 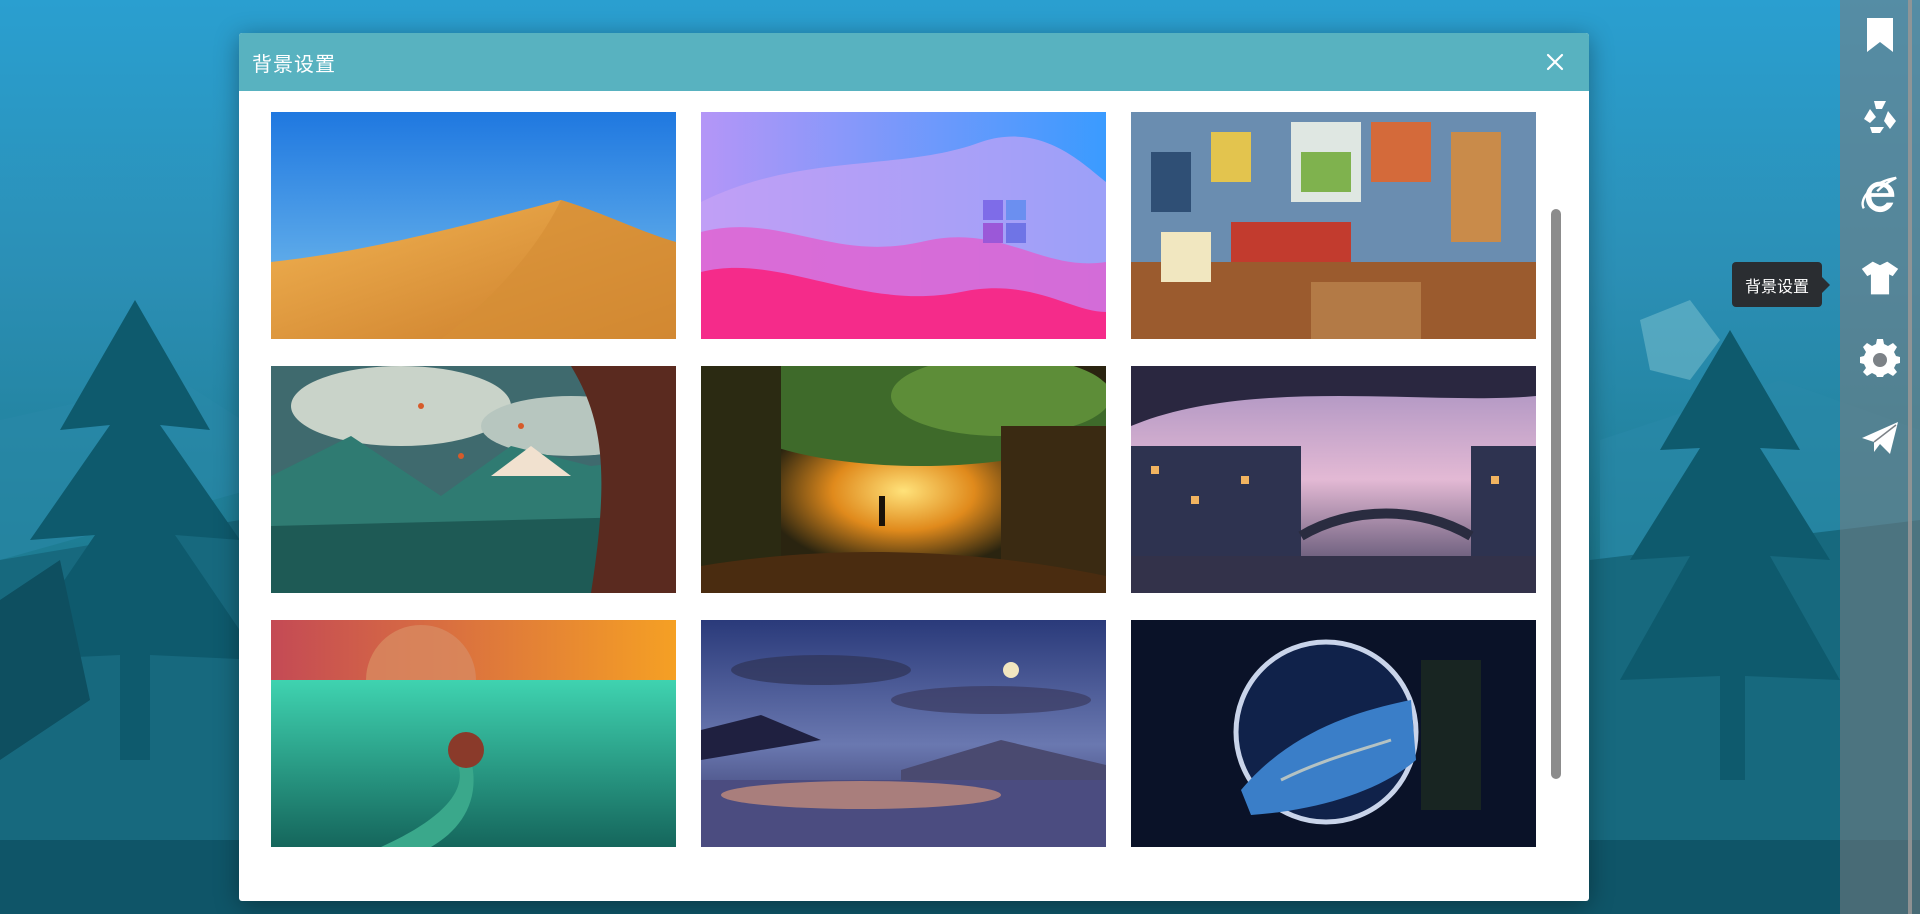 I want to click on wallpaper-windows, so click(x=903, y=225).